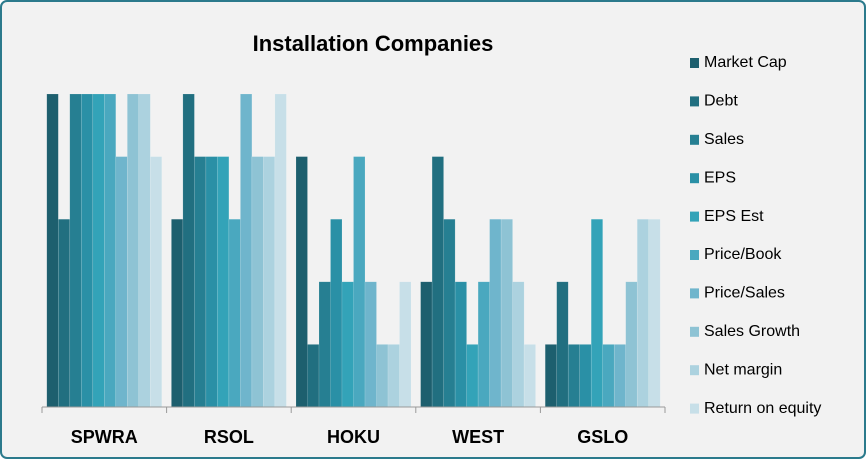 Image resolution: width=866 pixels, height=464 pixels. Describe the element at coordinates (743, 369) in the screenshot. I see `legend-label: Net margin` at that location.